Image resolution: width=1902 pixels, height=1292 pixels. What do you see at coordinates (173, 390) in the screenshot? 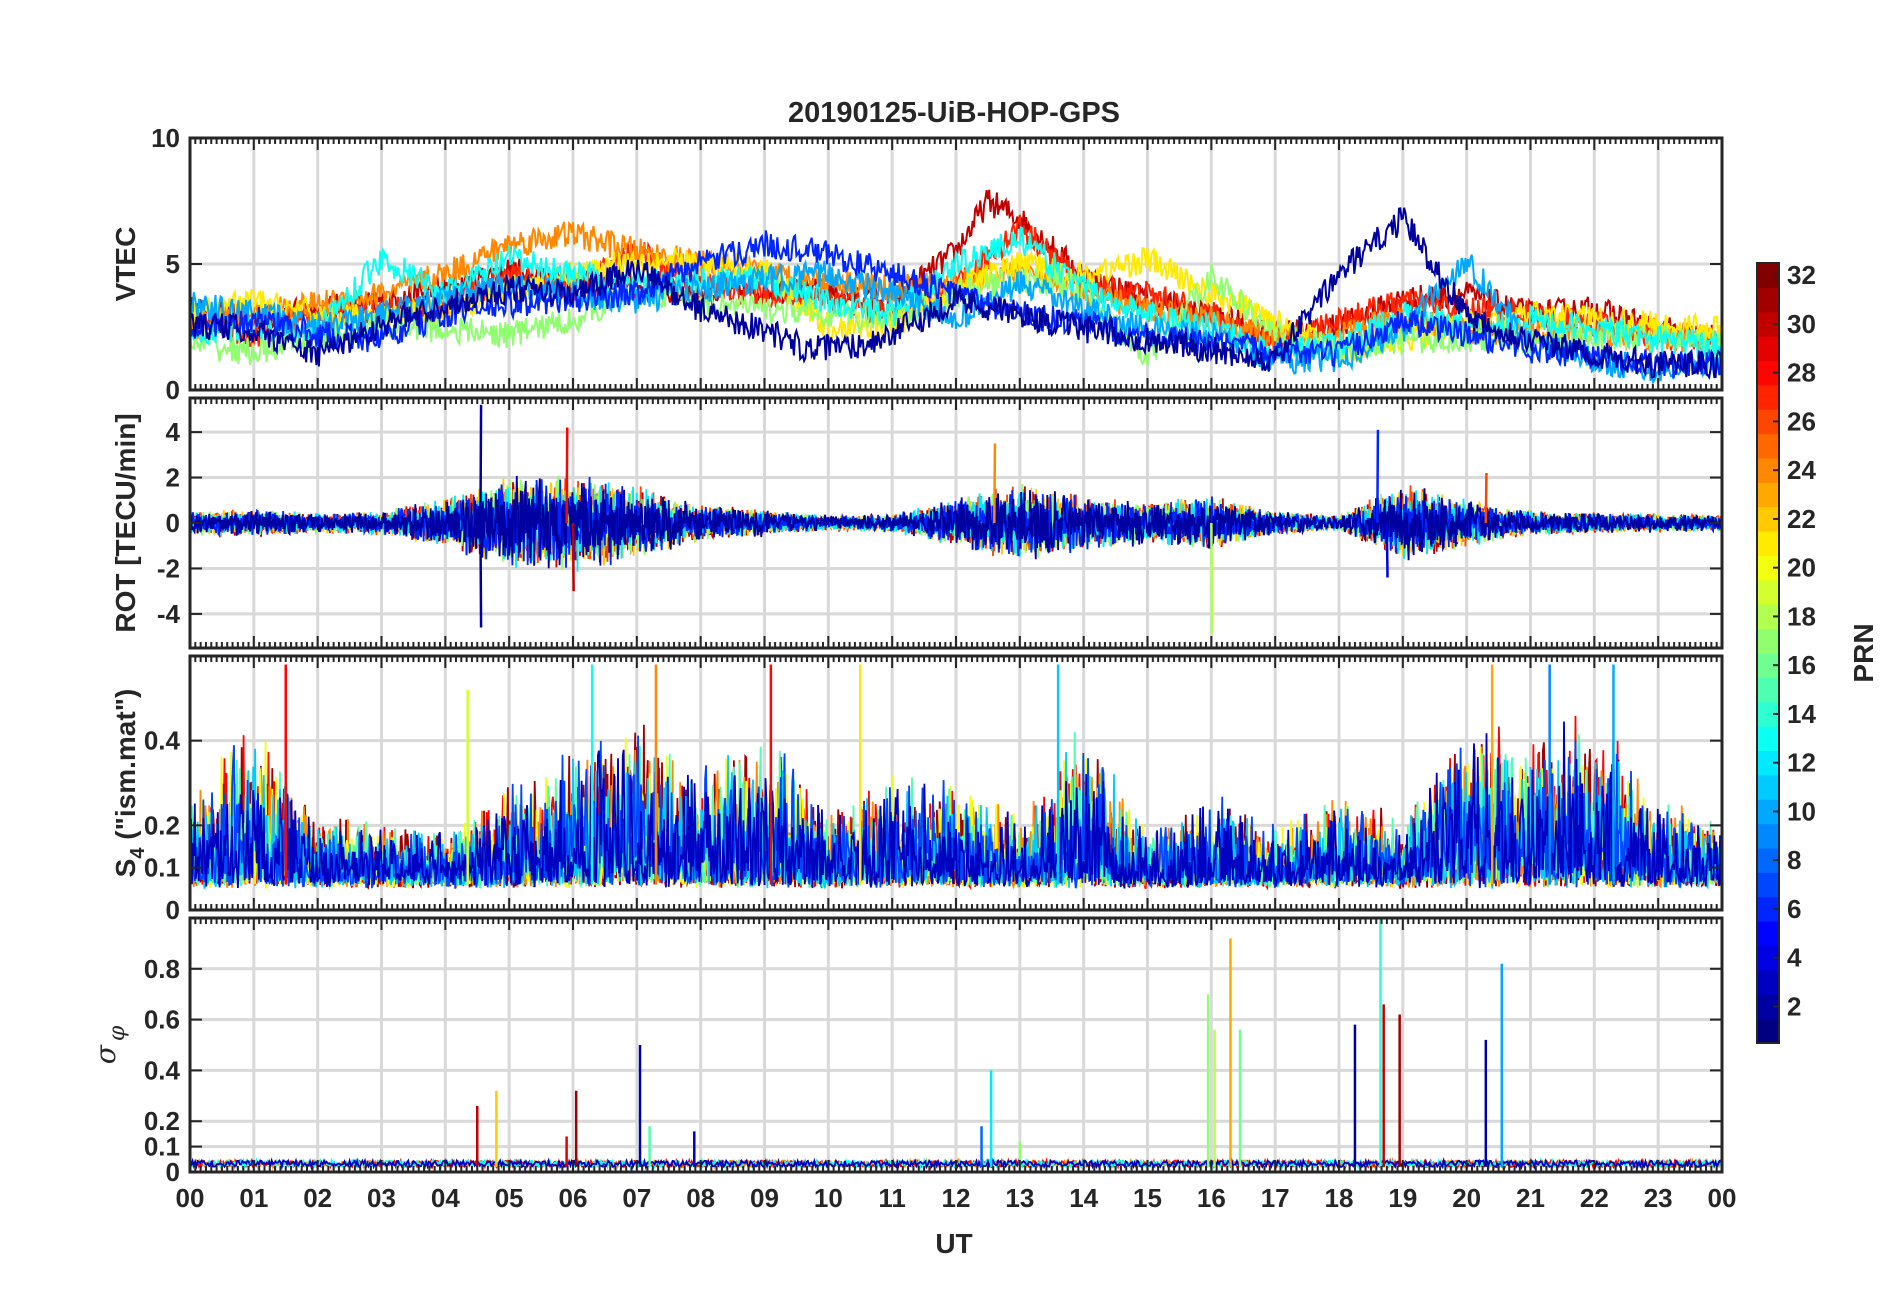
I see `y-tick-label-vtec: 0` at bounding box center [173, 390].